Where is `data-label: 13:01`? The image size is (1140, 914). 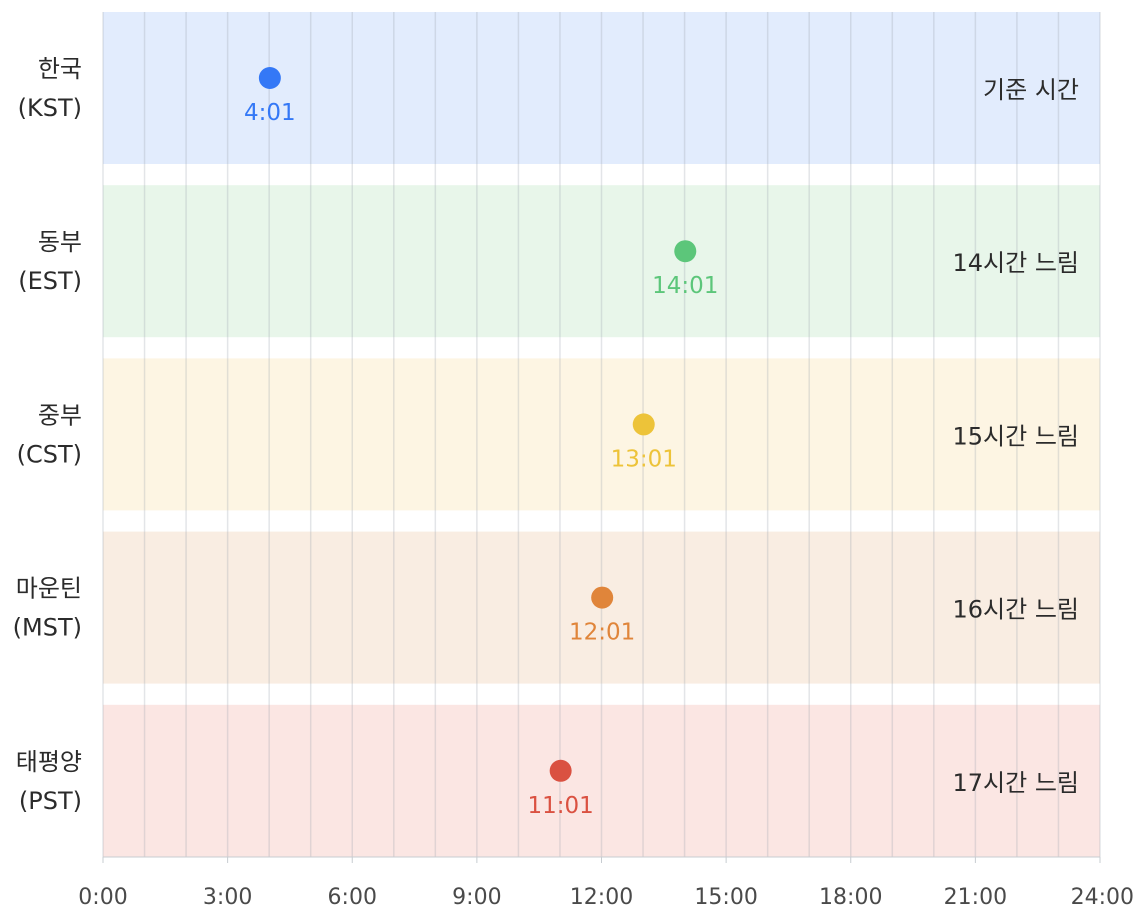
data-label: 13:01 is located at coordinates (644, 459).